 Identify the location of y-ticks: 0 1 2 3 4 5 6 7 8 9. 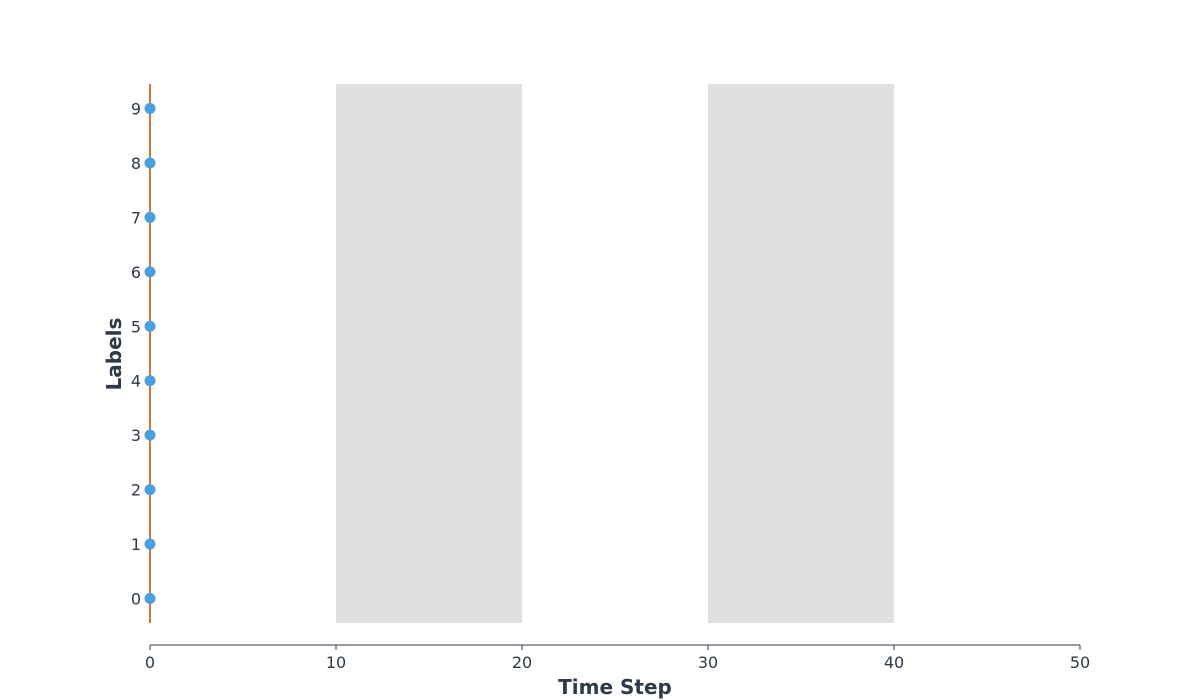
(136, 354).